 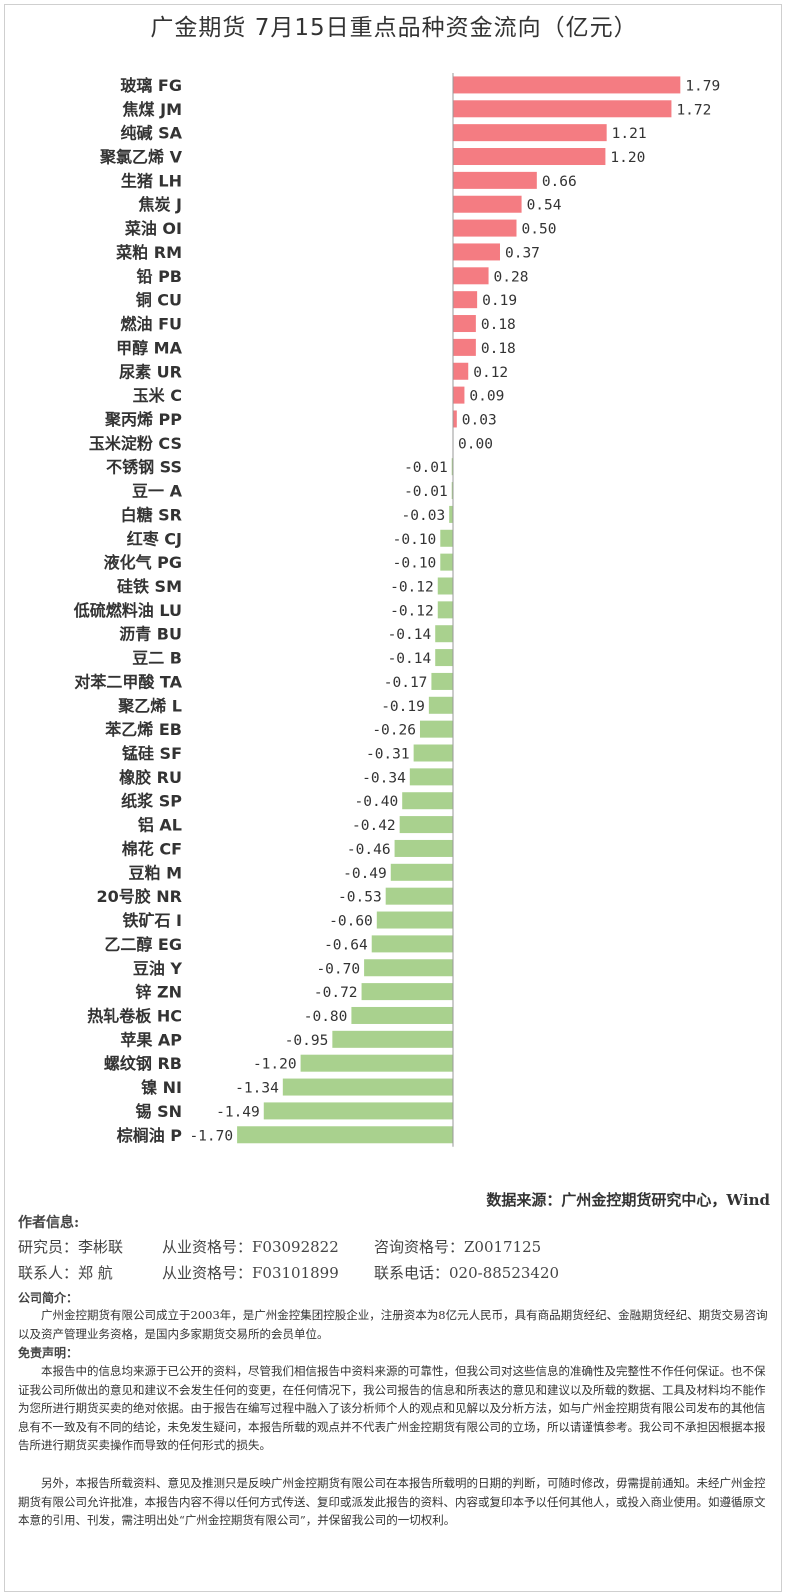 I want to click on category-label: 豆一 A, so click(x=157, y=491).